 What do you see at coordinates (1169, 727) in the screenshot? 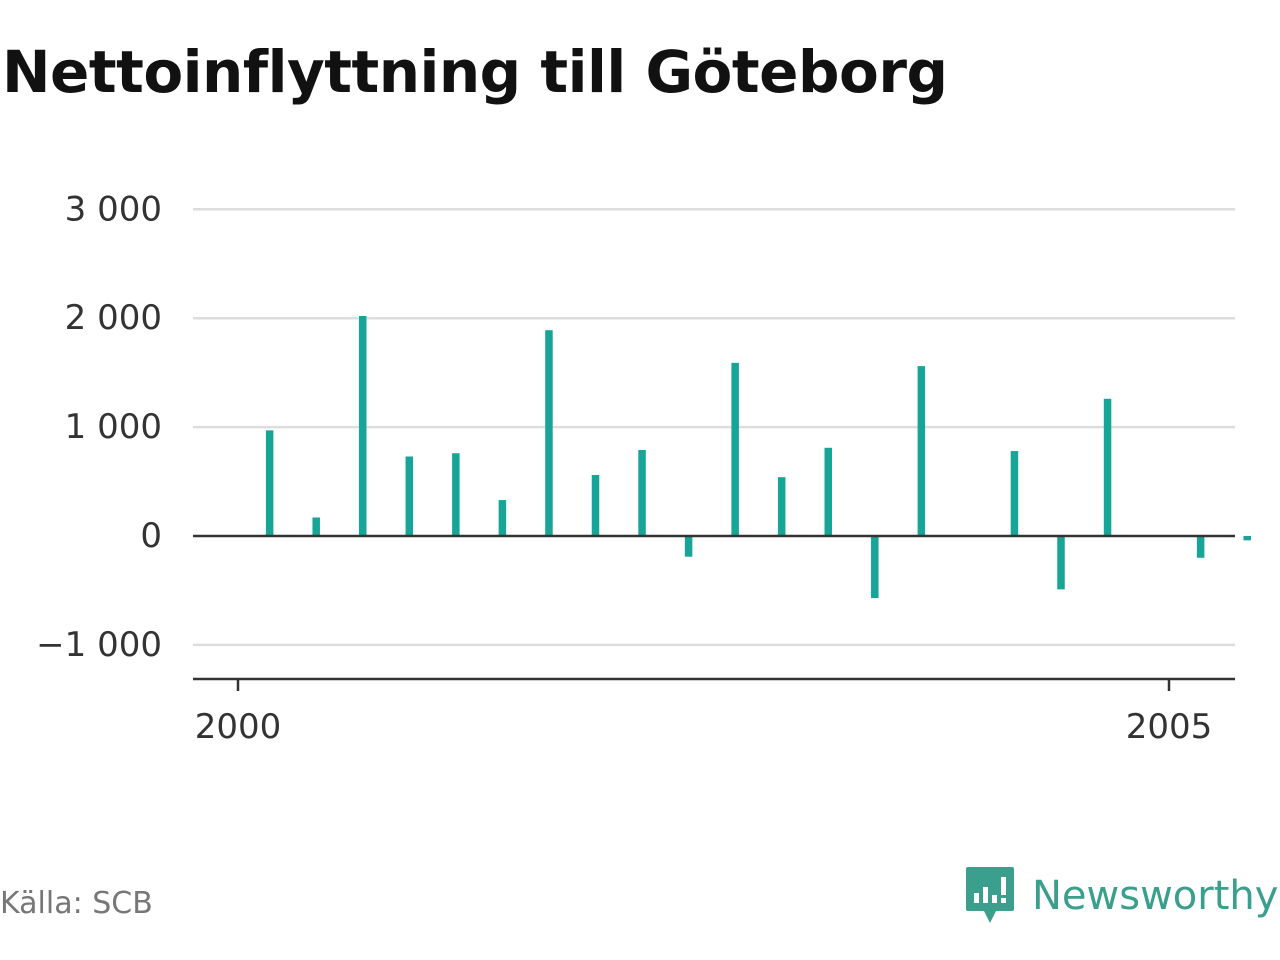
I see `x-tick-label: 2005` at bounding box center [1169, 727].